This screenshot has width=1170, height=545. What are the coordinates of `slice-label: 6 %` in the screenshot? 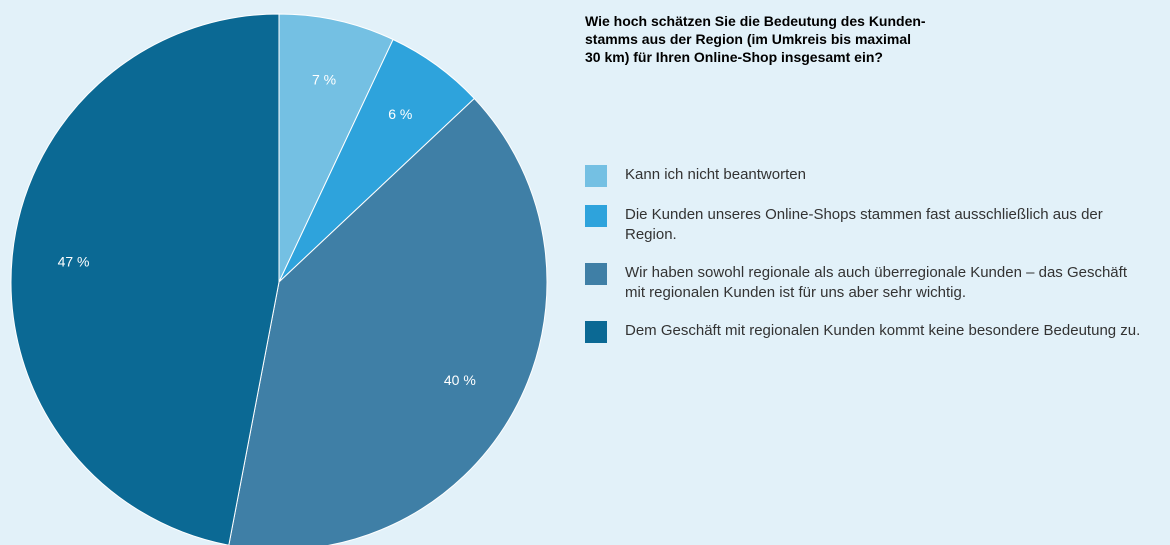 It's located at (400, 114).